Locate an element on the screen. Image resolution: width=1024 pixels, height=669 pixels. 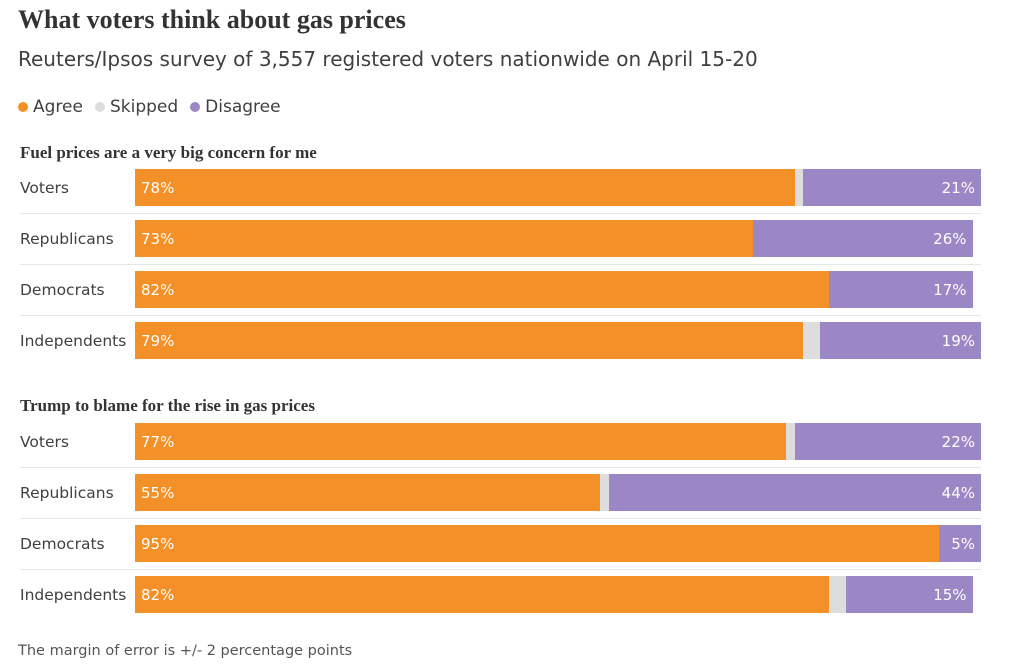
legend-item-agree: Agree is located at coordinates (50, 107).